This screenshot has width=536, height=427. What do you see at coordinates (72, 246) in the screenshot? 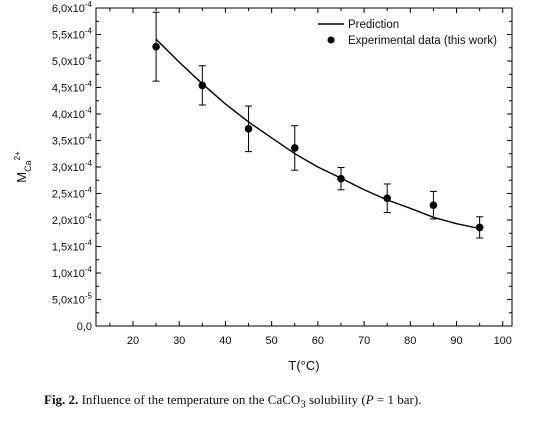
I see `y-tick-label: 1,5x10⁻⁴` at bounding box center [72, 246].